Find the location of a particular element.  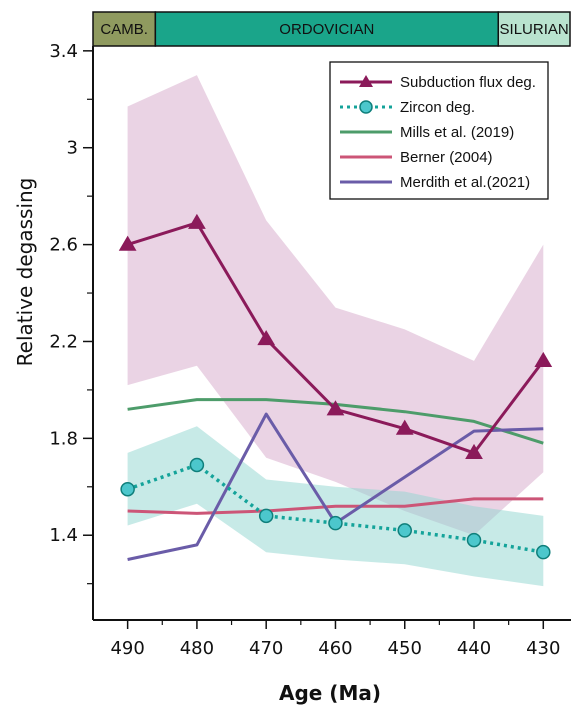

series-line-berner-2004 is located at coordinates (335, 506).